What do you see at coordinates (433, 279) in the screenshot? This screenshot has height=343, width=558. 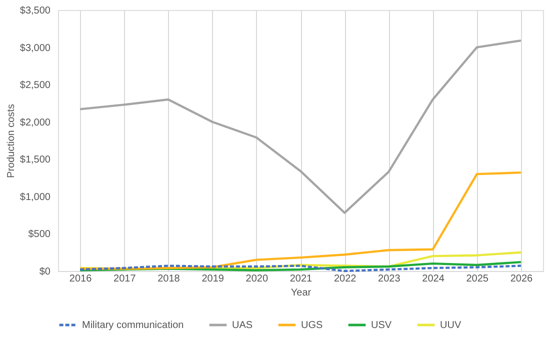 I see `x-tick-label: 2024` at bounding box center [433, 279].